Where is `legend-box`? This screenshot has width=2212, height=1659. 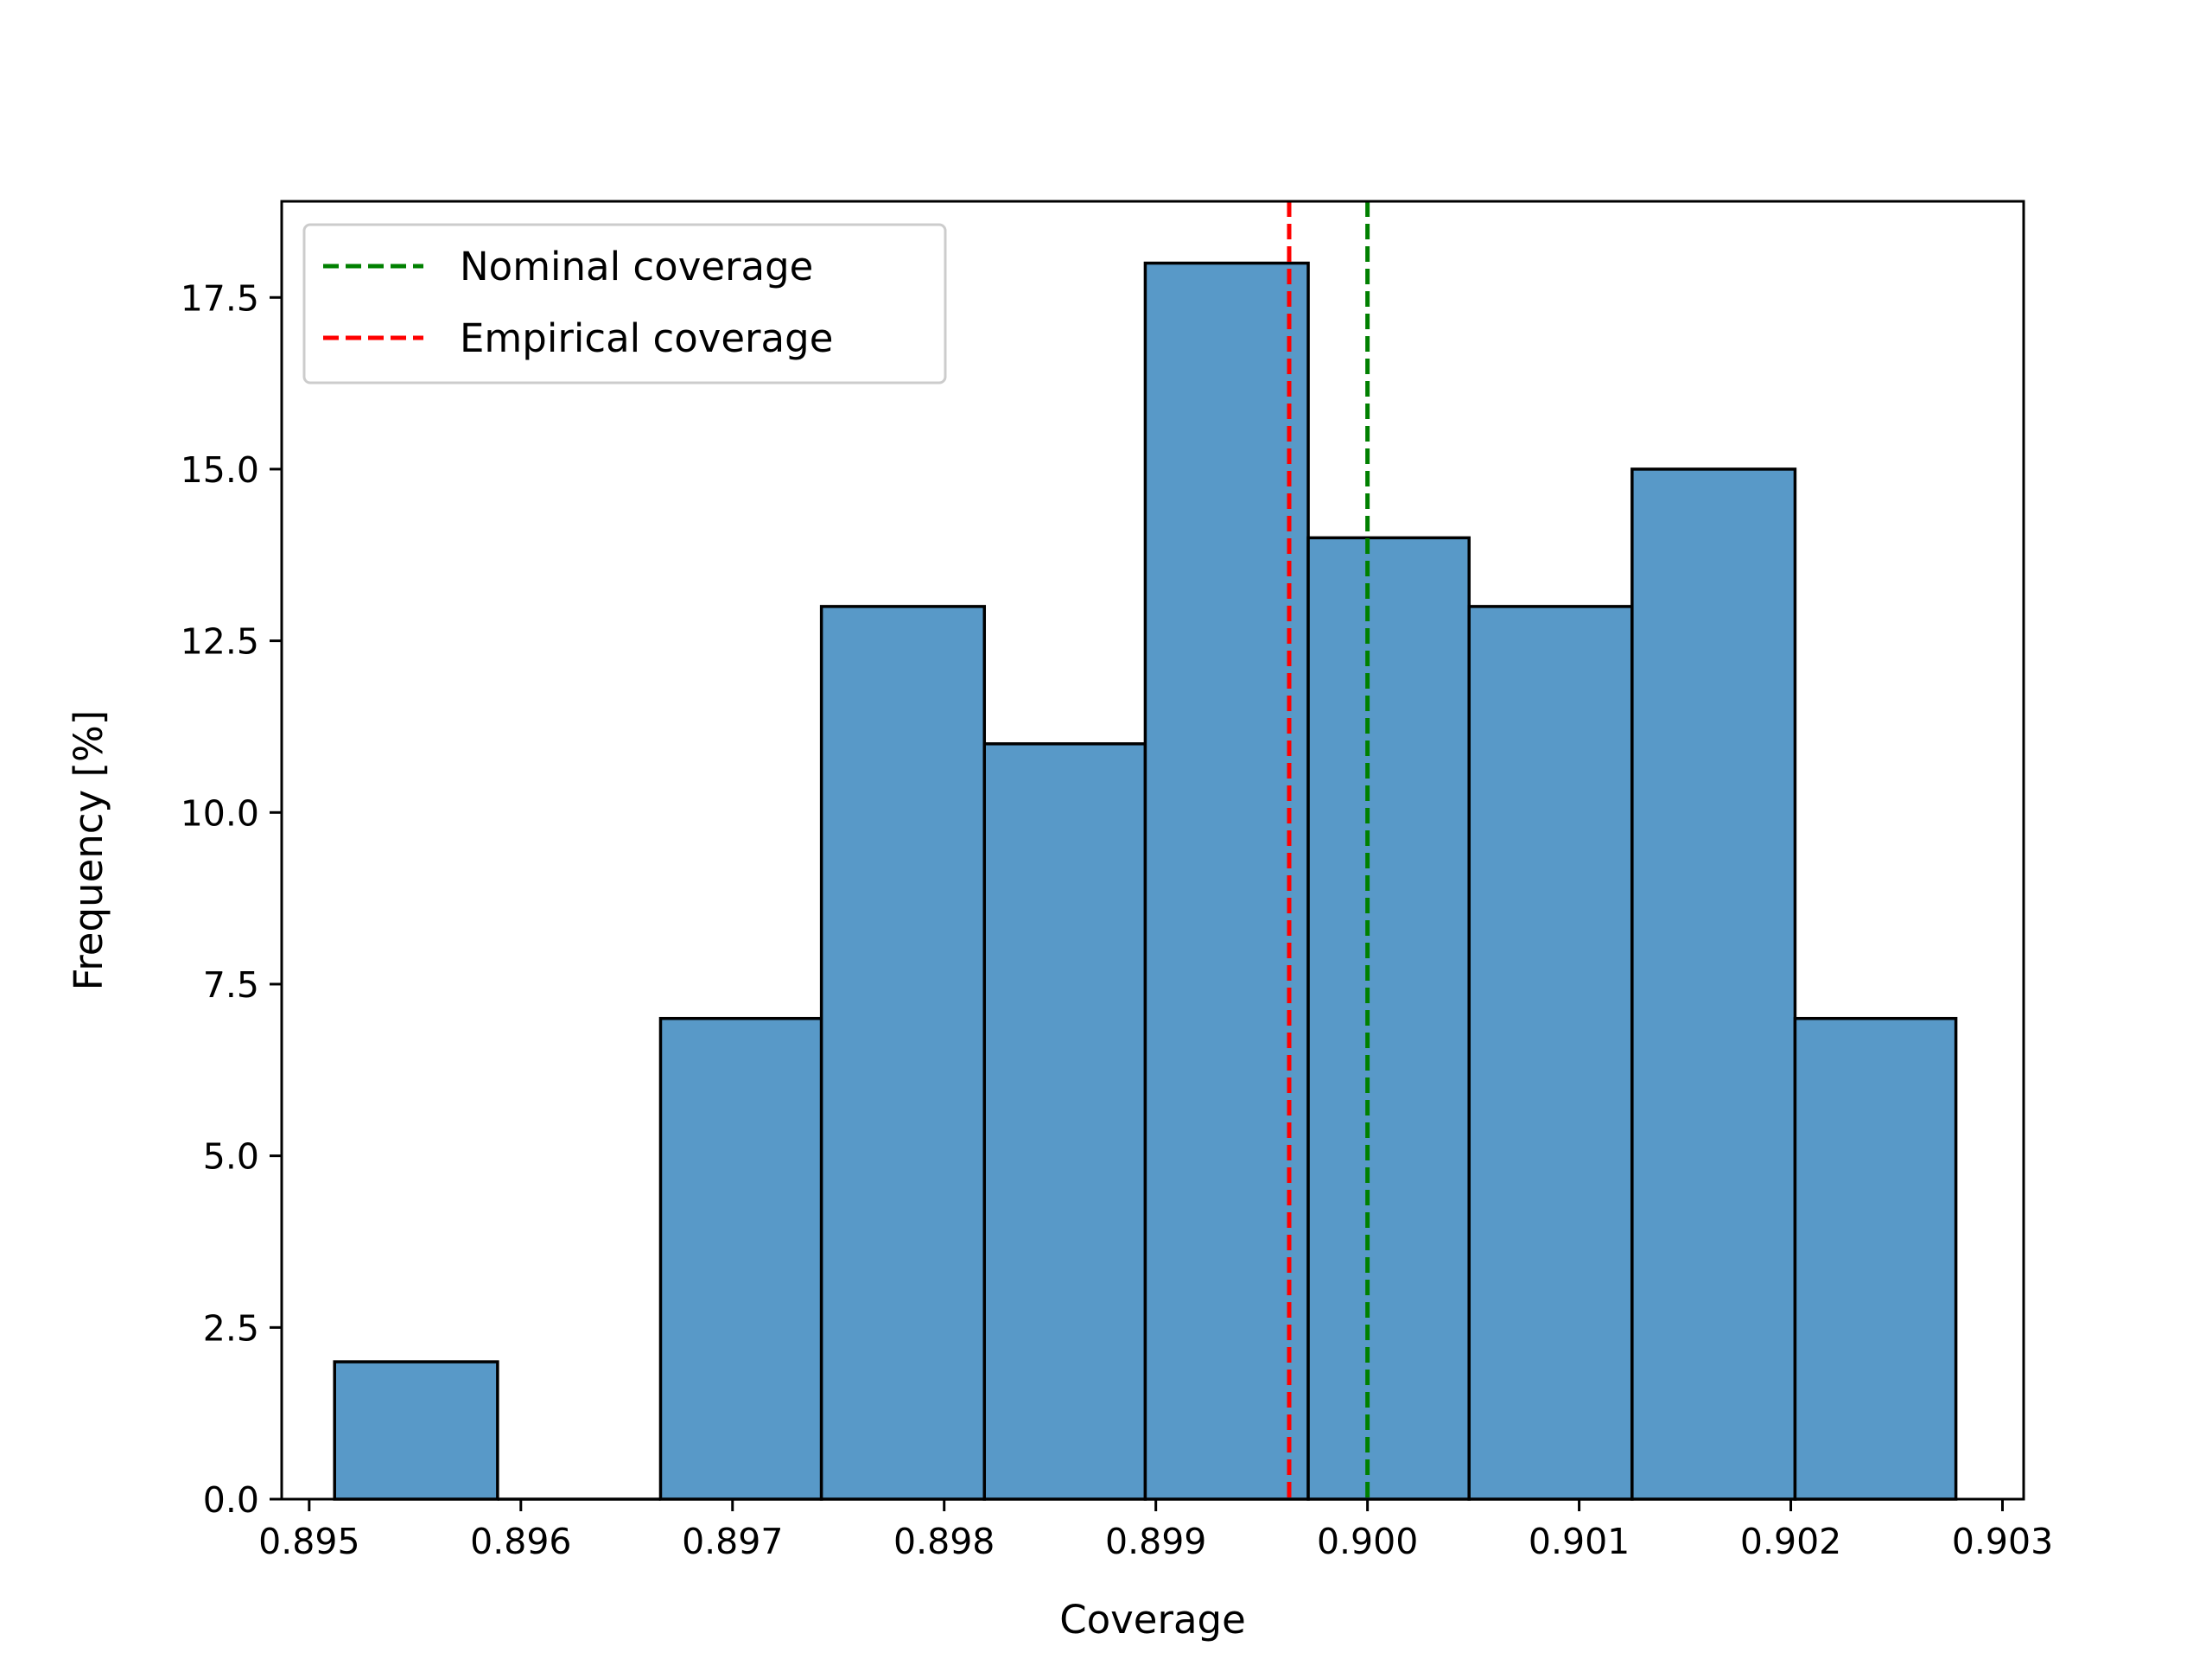 legend-box is located at coordinates (624, 304).